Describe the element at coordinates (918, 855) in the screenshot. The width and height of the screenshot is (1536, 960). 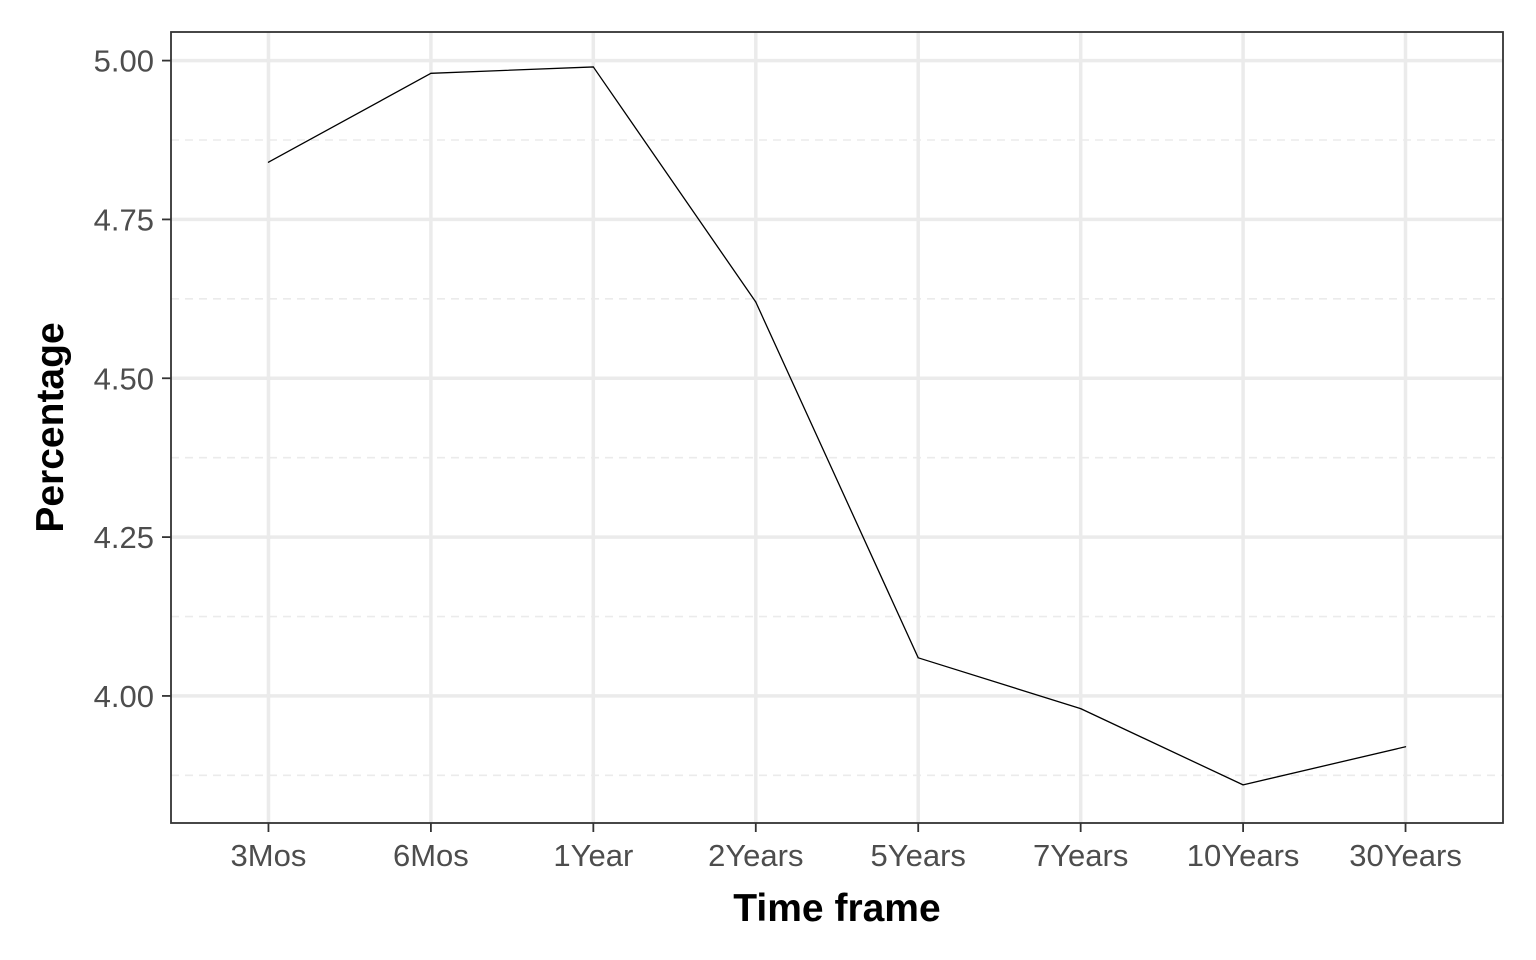
I see `x-tick-label: 5Years` at that location.